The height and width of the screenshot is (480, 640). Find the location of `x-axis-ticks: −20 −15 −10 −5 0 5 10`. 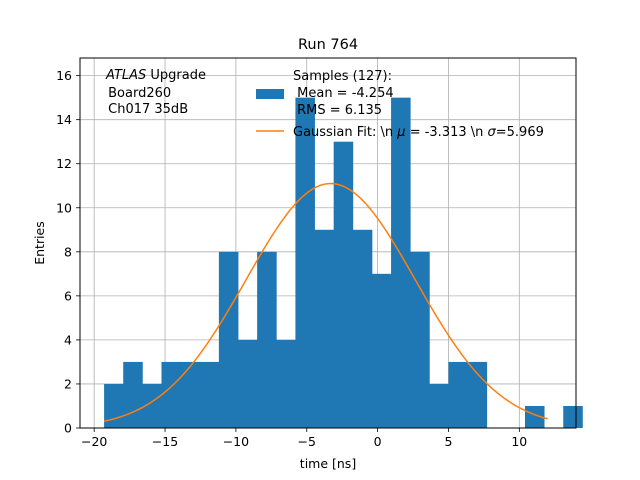

x-axis-ticks: −20 −15 −10 −5 0 5 10 is located at coordinates (304, 438).